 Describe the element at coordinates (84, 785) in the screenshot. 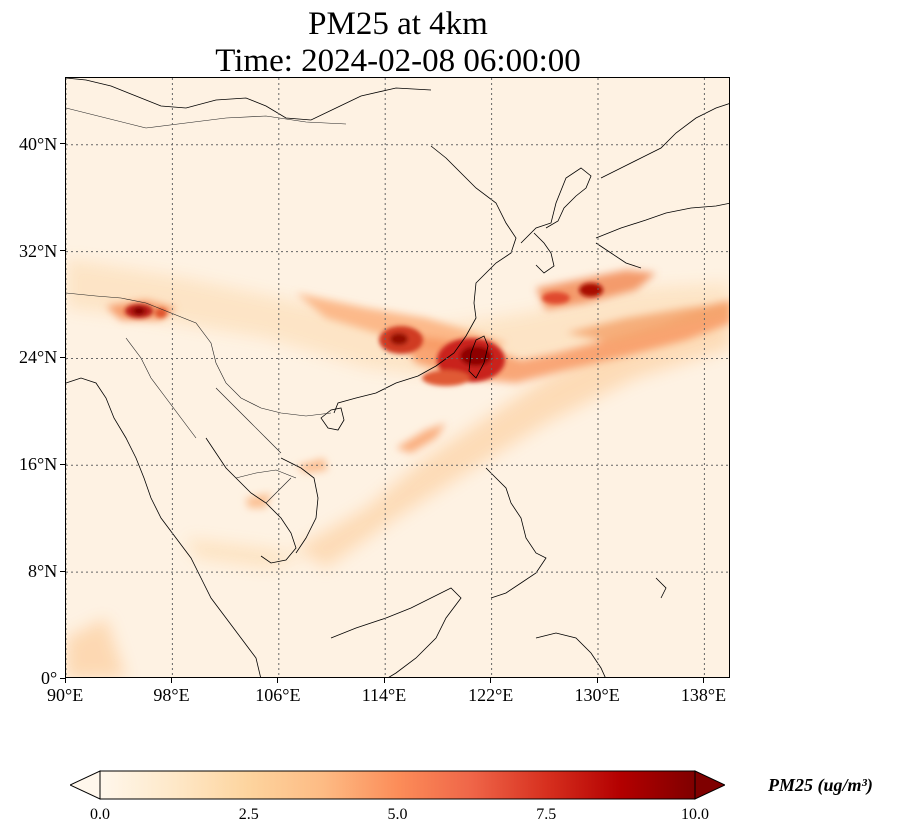

I see `colorbar-extend-min` at that location.